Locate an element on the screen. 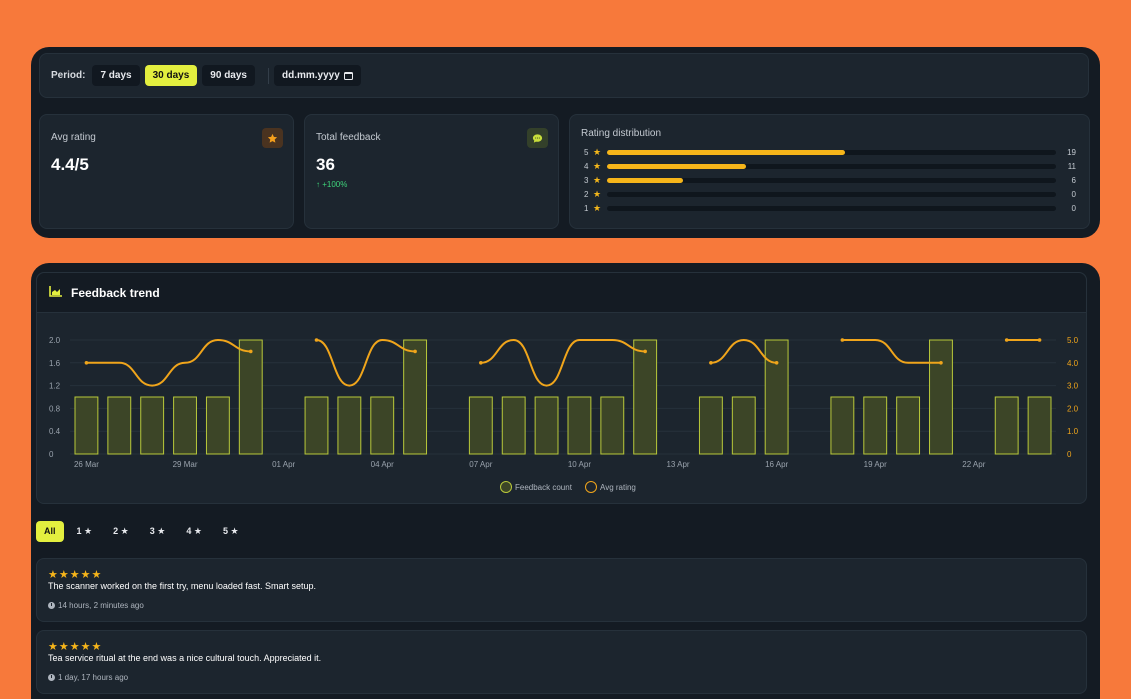 This screenshot has width=1131, height=699. distribution-star-level: 2 is located at coordinates (586, 194).